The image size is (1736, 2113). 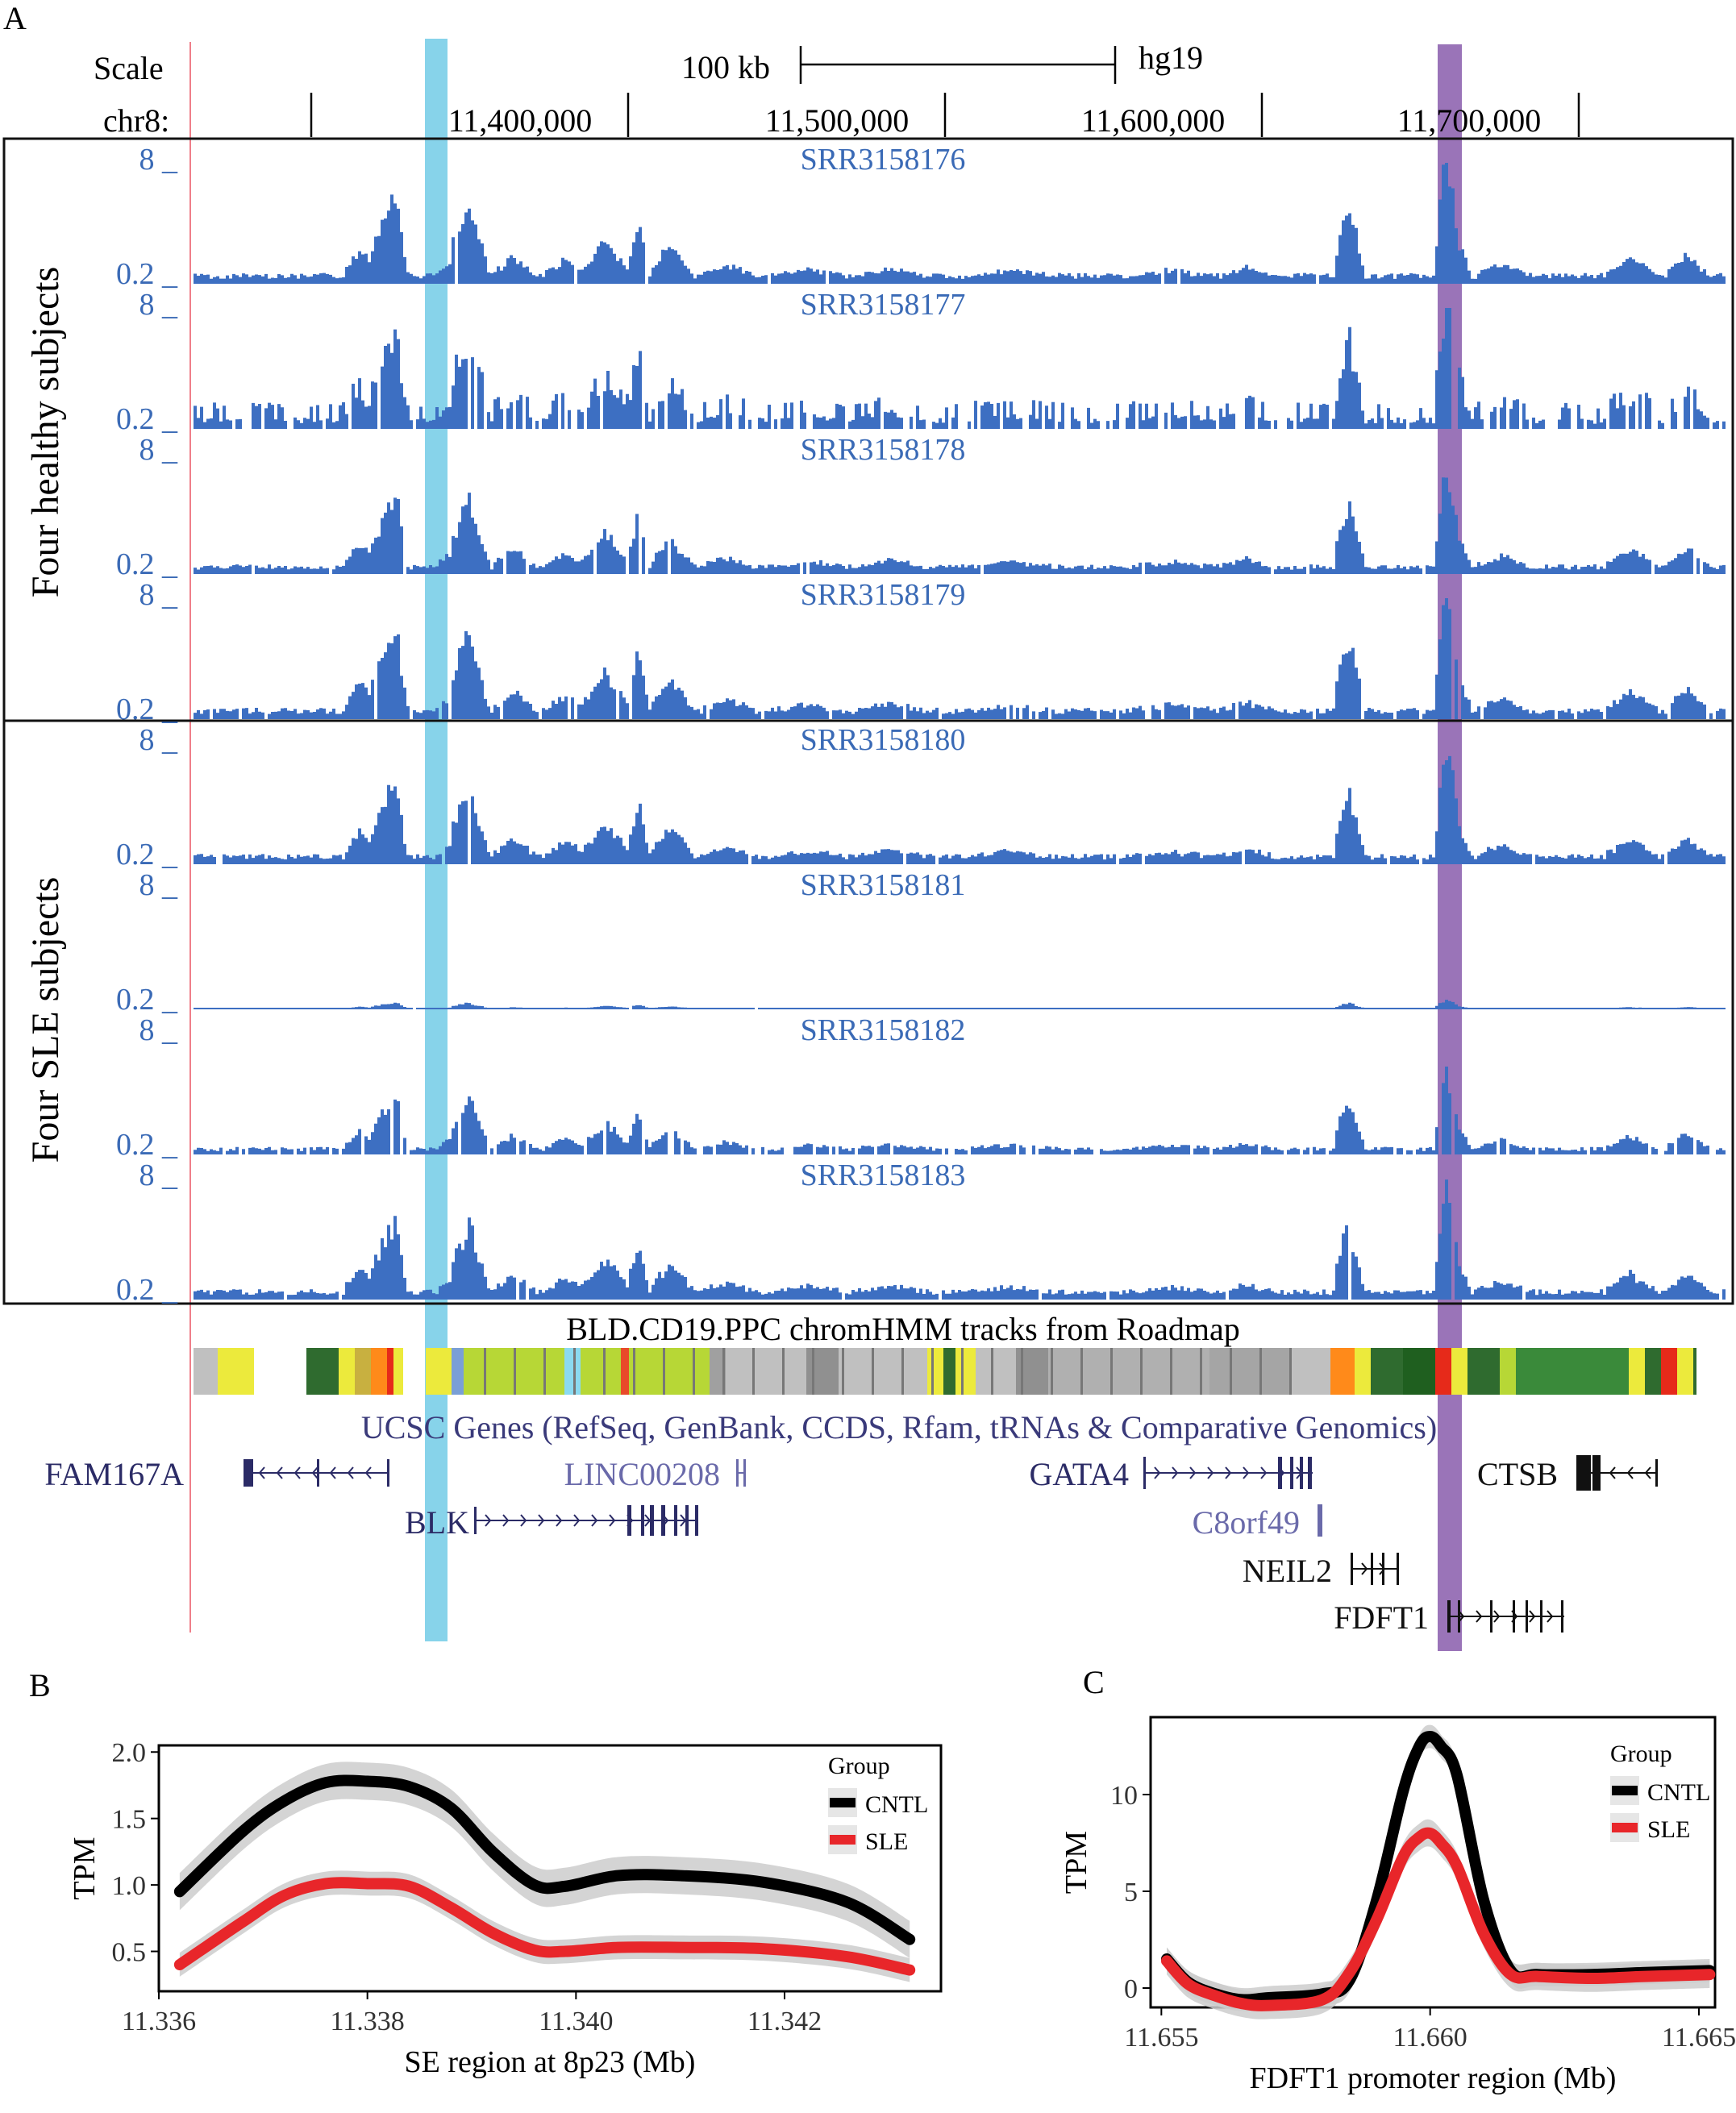 What do you see at coordinates (884, 595) in the screenshot?
I see `track-name: SRR3158179` at bounding box center [884, 595].